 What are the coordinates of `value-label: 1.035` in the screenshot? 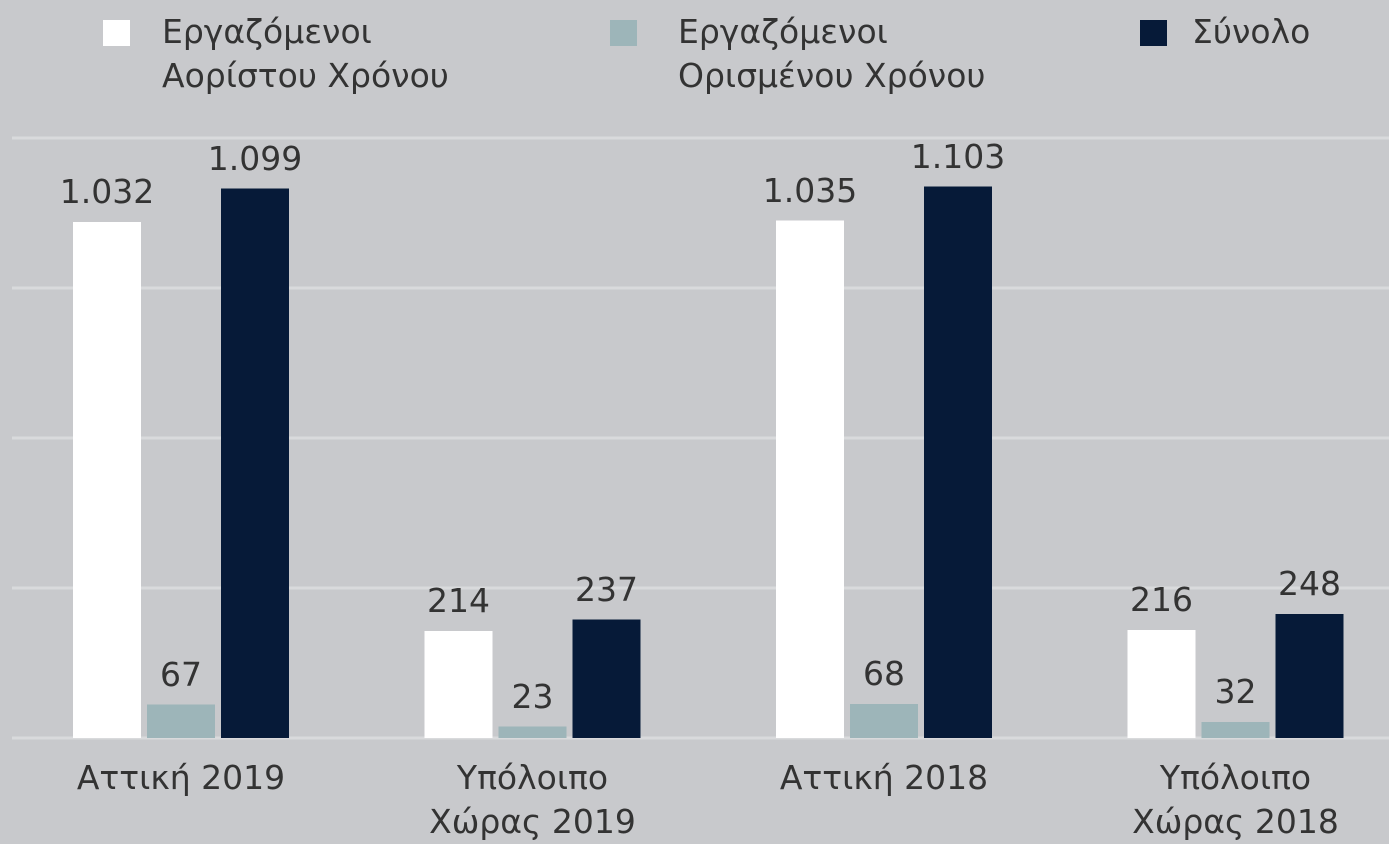 It's located at (810, 190).